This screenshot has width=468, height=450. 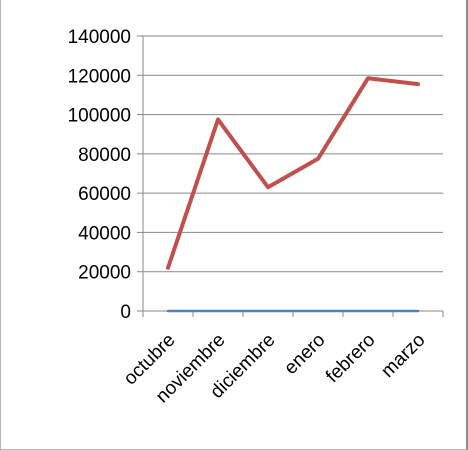 What do you see at coordinates (99, 76) in the screenshot?
I see `y-tick-label: 120000` at bounding box center [99, 76].